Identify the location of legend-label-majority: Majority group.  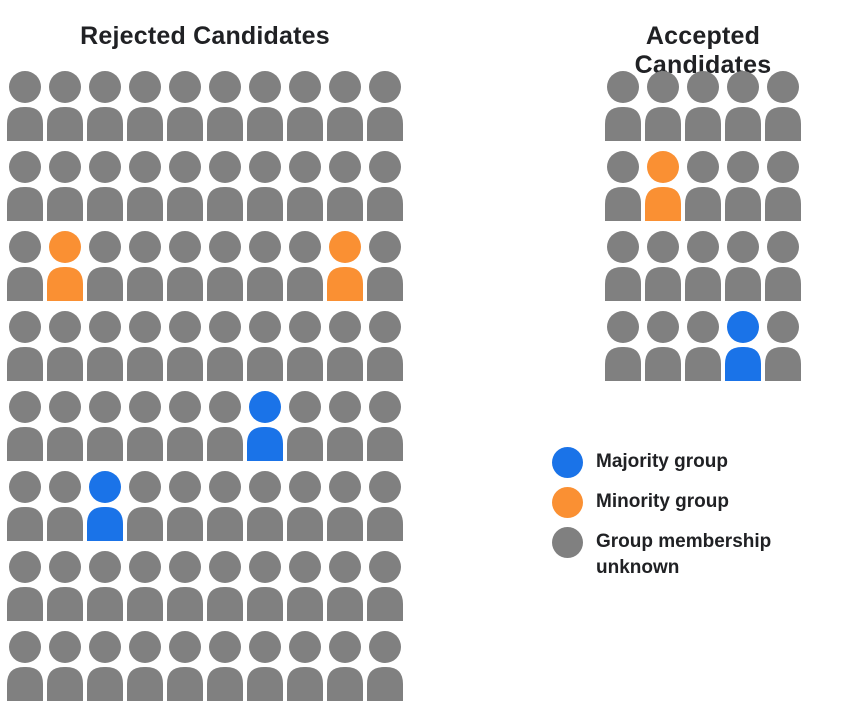
(662, 461).